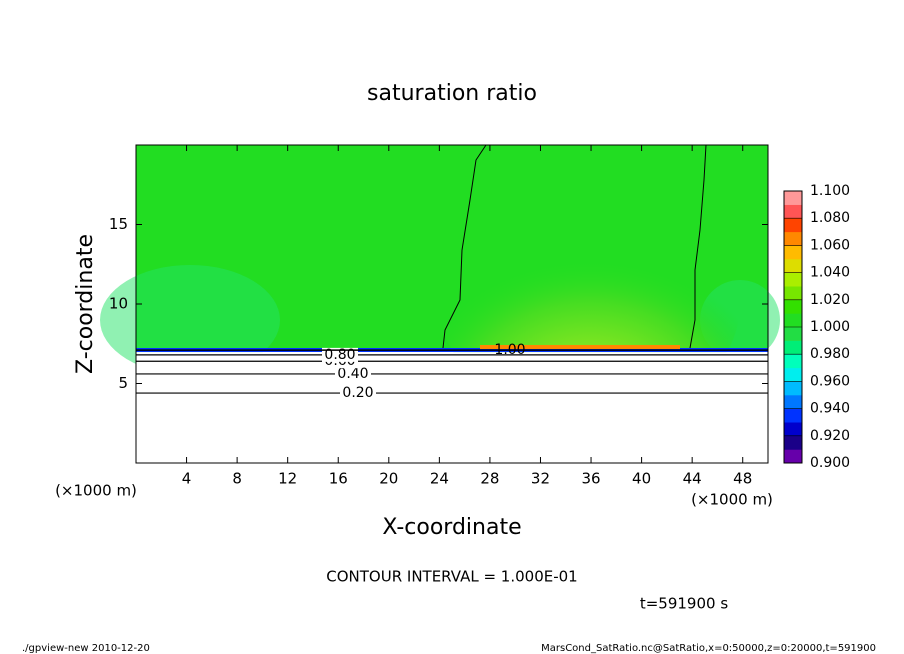  What do you see at coordinates (452, 407) in the screenshot?
I see `field-clear` at bounding box center [452, 407].